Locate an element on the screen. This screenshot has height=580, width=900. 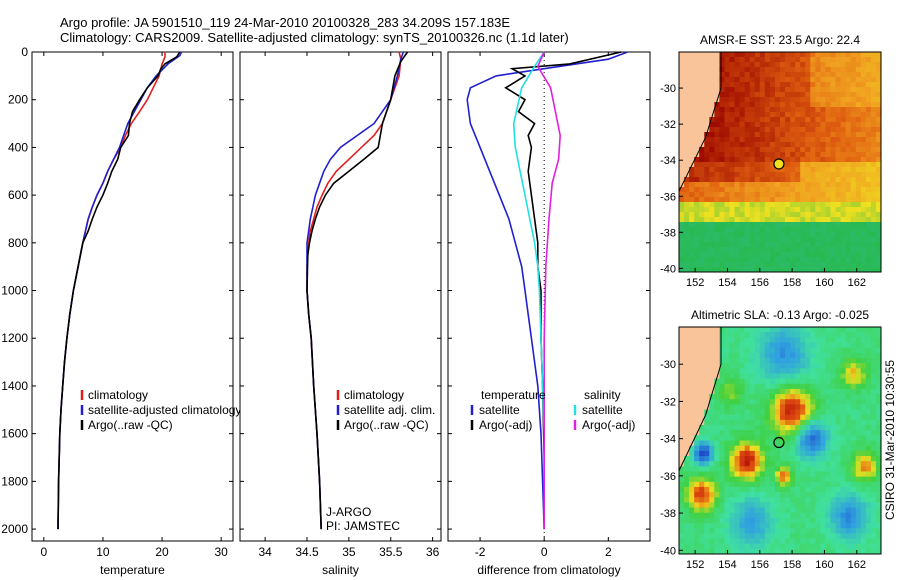
map-field is located at coordinates (780, 440).